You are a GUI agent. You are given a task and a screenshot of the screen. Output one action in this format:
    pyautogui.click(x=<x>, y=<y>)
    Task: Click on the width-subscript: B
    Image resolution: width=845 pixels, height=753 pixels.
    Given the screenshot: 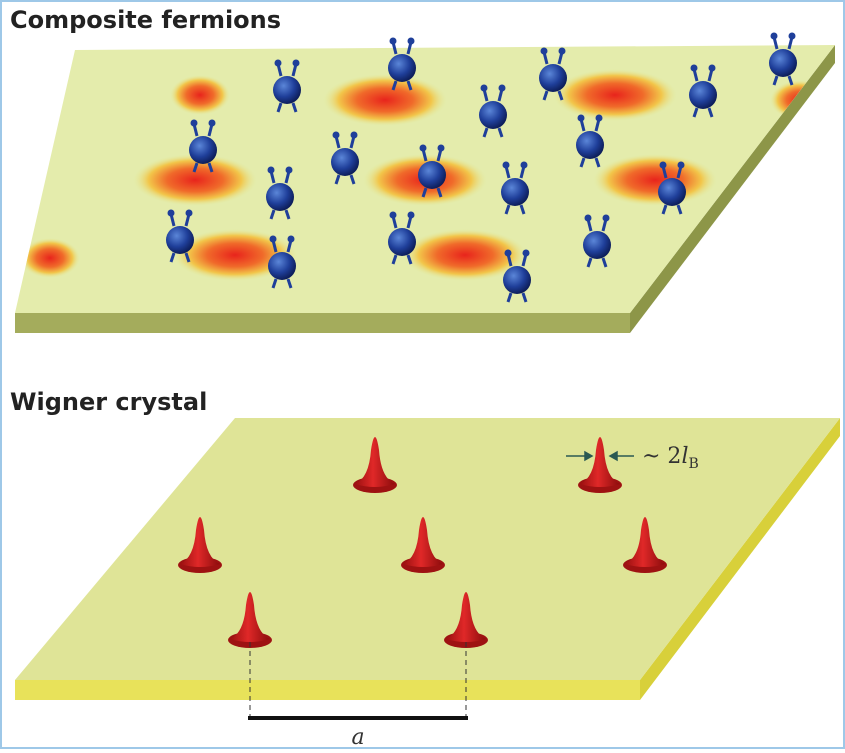 What is the action you would take?
    pyautogui.click(x=693, y=464)
    